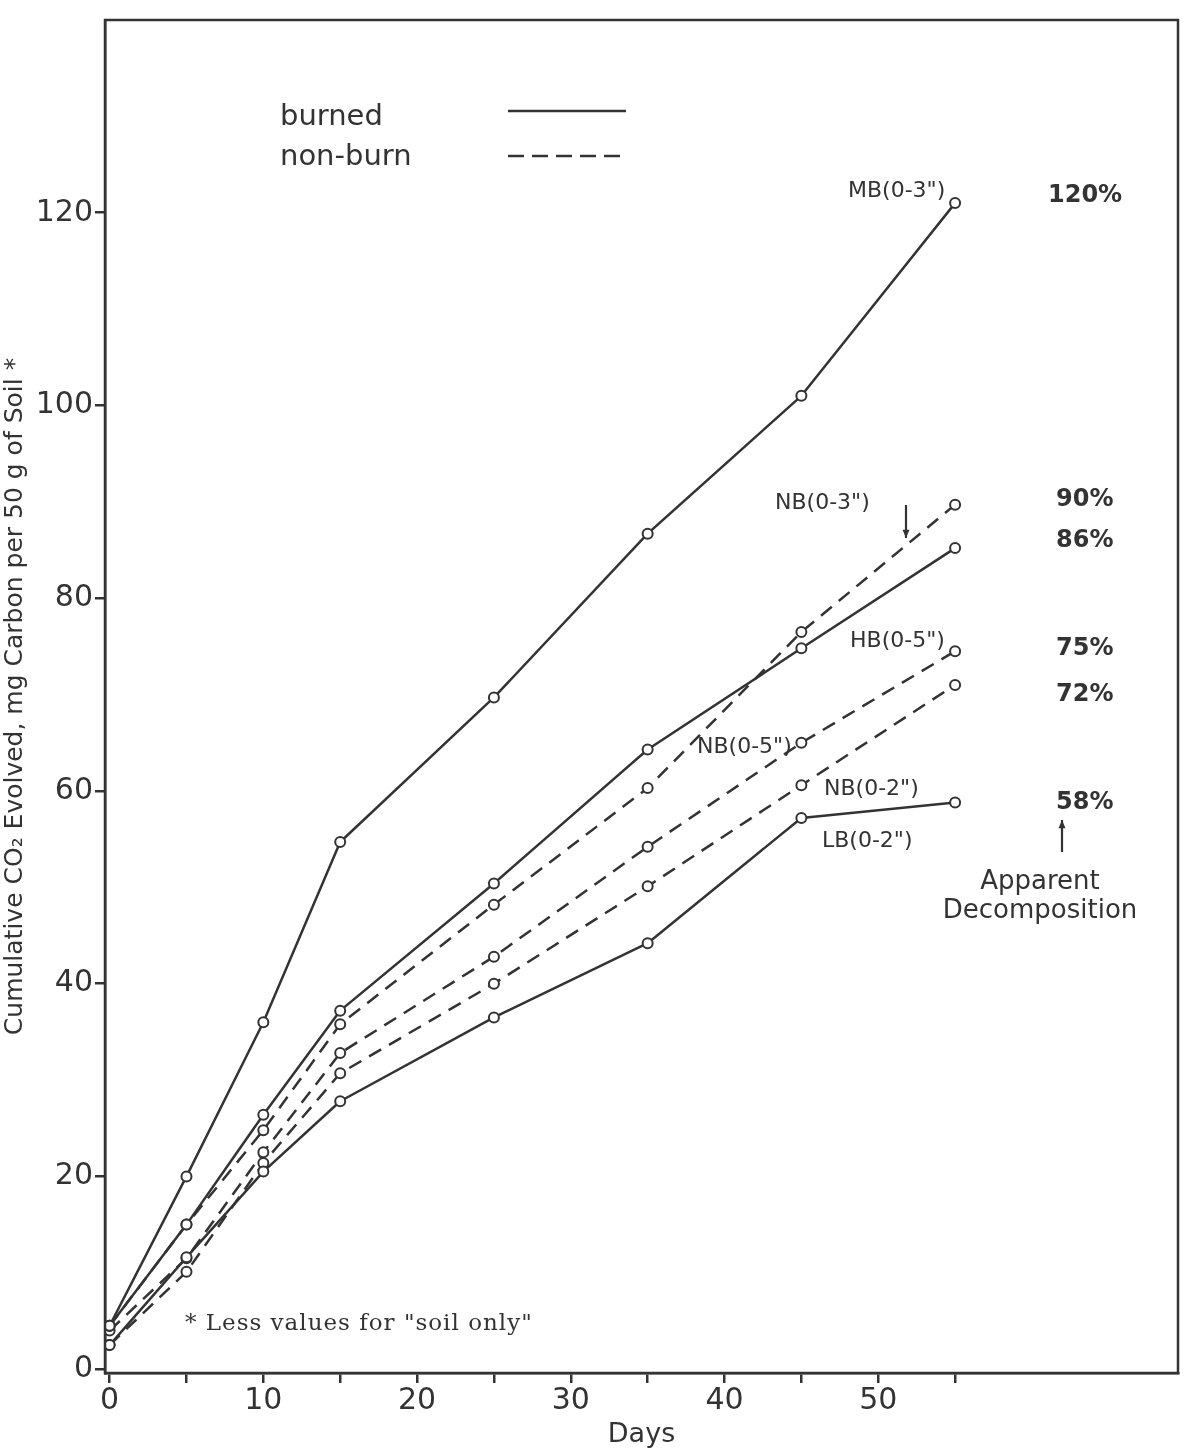 This screenshot has height=1451, width=1185. What do you see at coordinates (1085, 647) in the screenshot?
I see `annotation: 75%` at bounding box center [1085, 647].